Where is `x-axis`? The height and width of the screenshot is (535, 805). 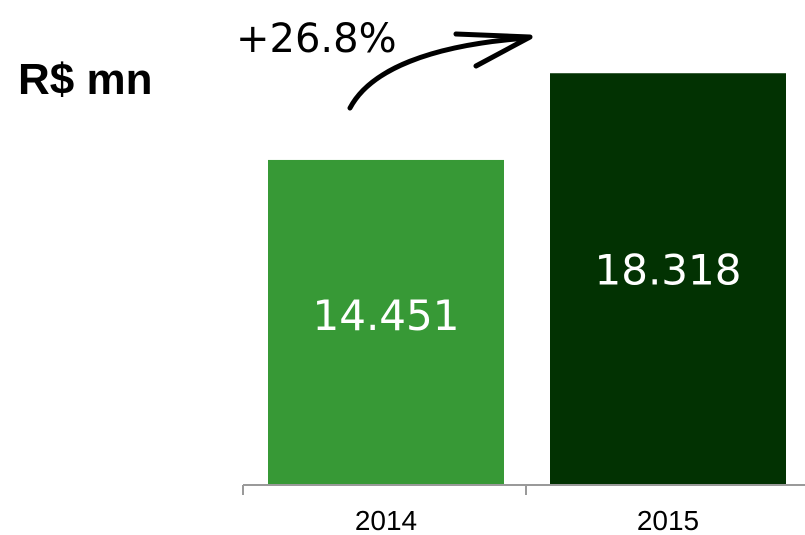
x-axis is located at coordinates (523, 489).